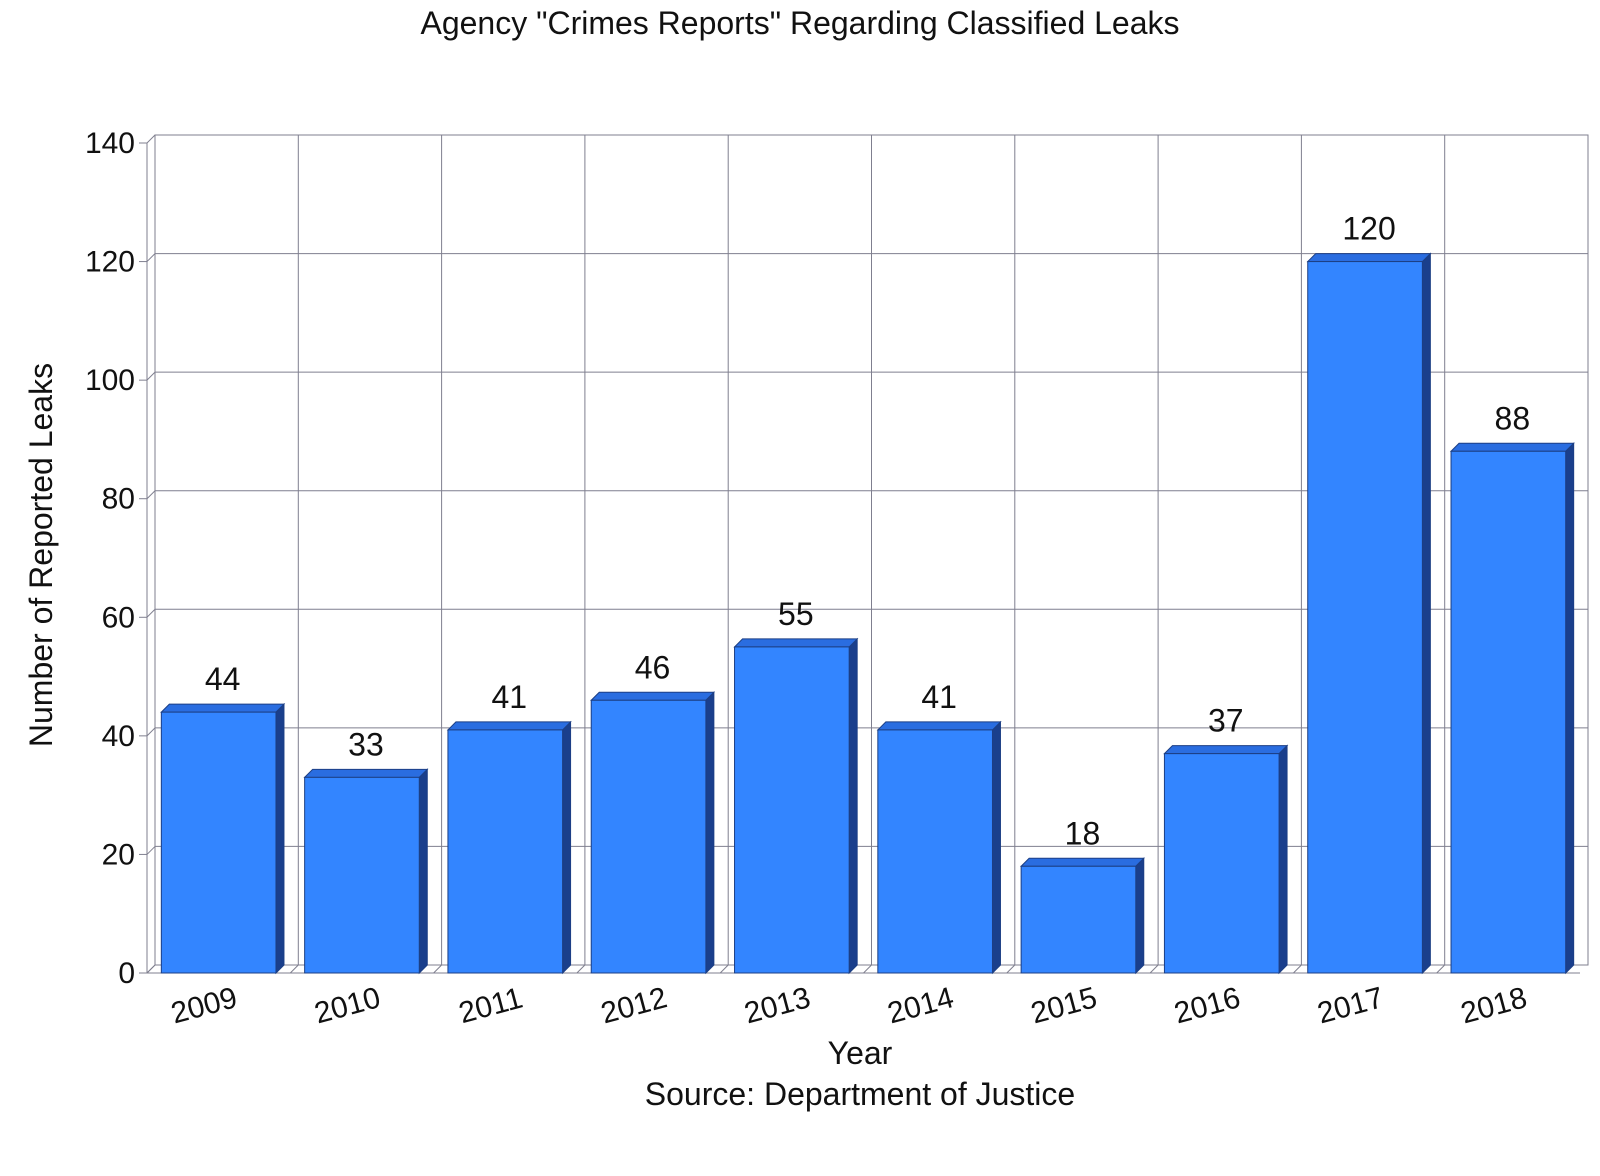 The width and height of the screenshot is (1600, 1176). I want to click on x-tick-label: 2010, so click(347, 1005).